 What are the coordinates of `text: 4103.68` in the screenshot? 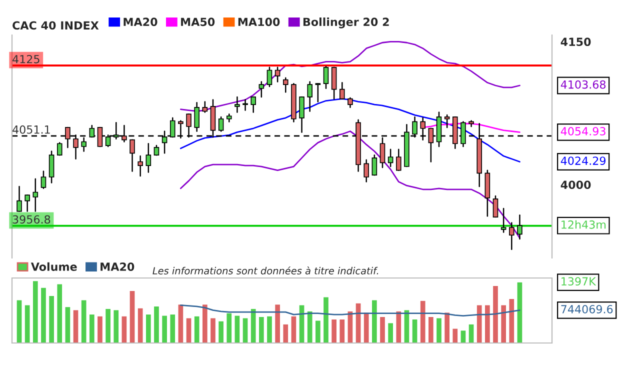 It's located at (583, 84).